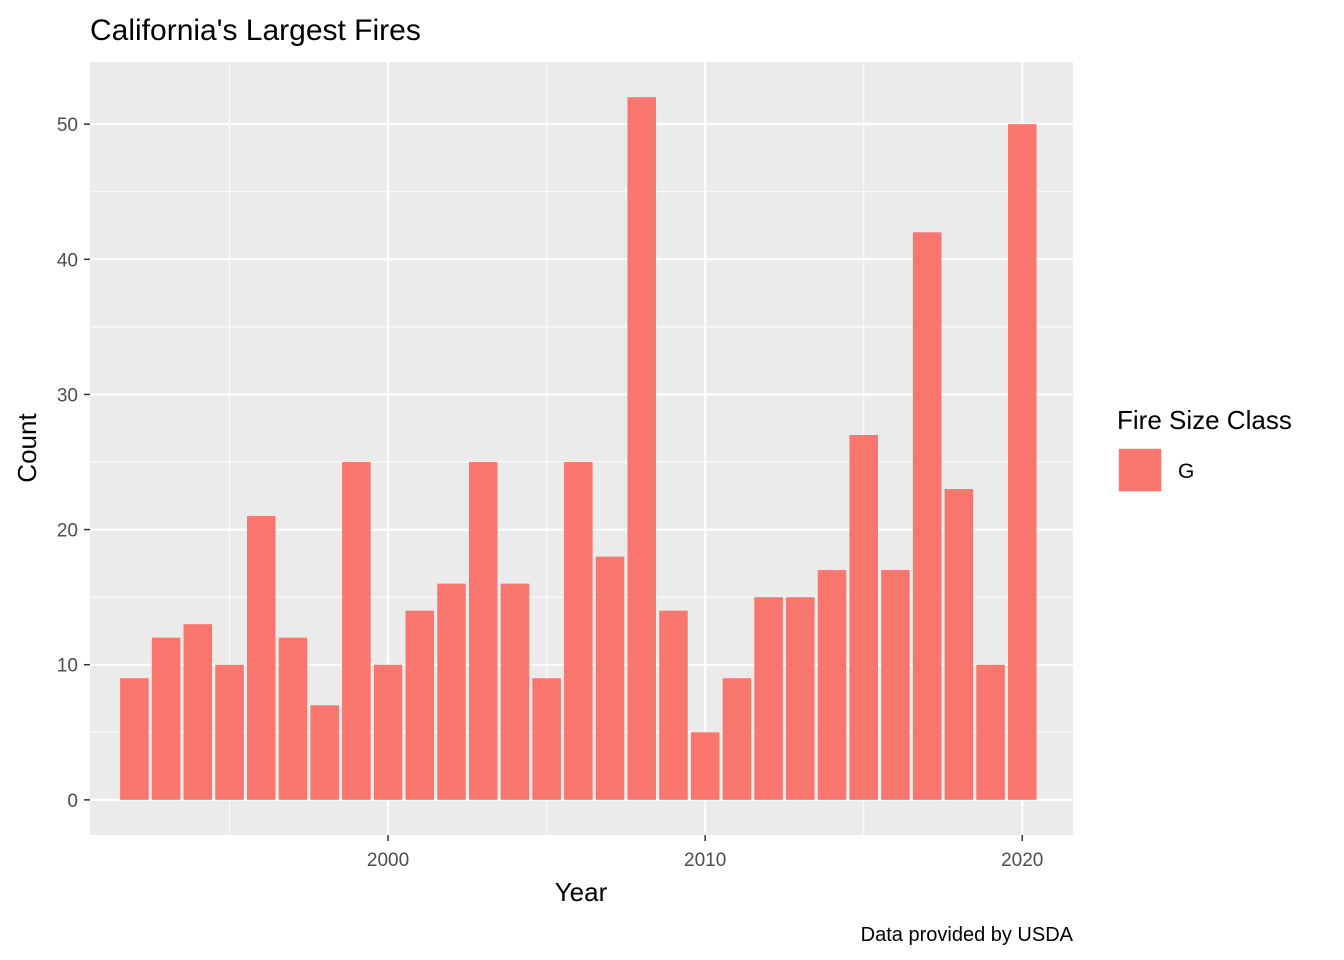 The image size is (1344, 960). Describe the element at coordinates (642, 448) in the screenshot. I see `bar-2008` at that location.